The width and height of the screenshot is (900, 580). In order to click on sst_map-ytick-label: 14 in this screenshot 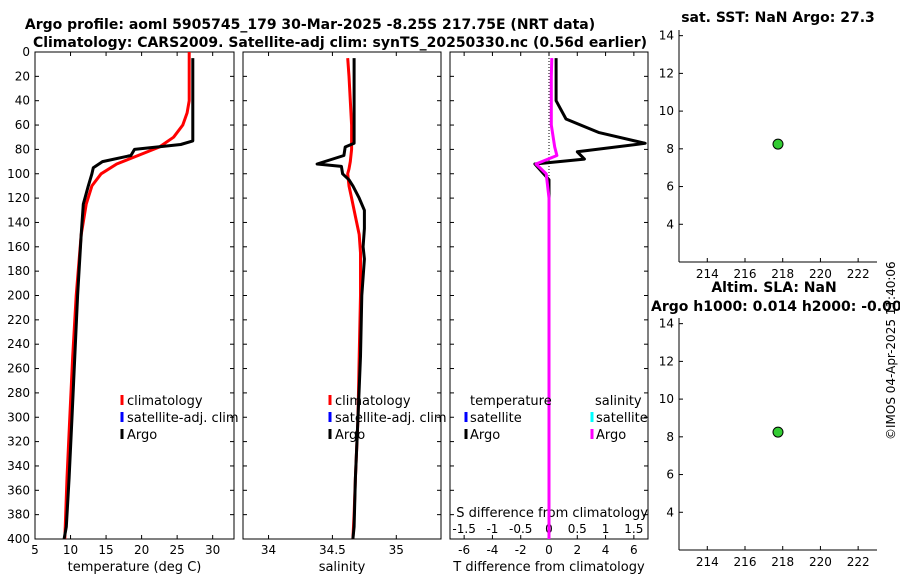, I will do `click(666, 36)`.